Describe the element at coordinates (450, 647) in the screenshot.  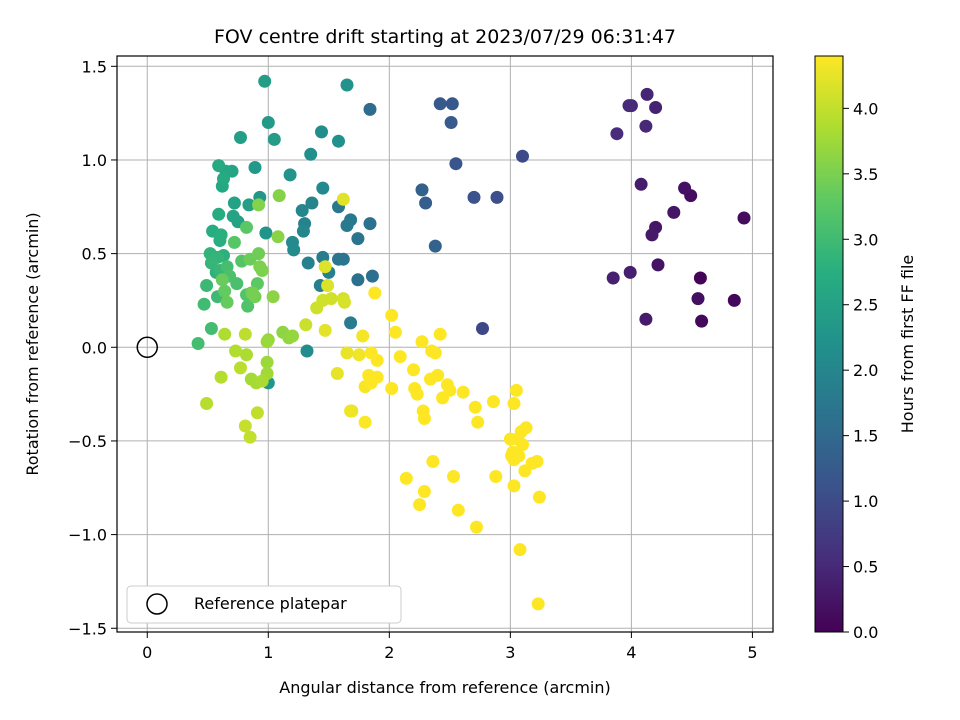
I see `x-axis-ticks: 0 1 2 3 4 5` at that location.